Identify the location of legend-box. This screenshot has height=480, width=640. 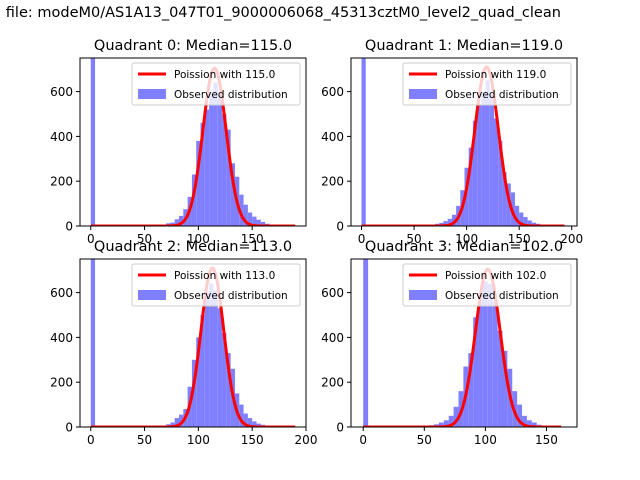
(487, 84).